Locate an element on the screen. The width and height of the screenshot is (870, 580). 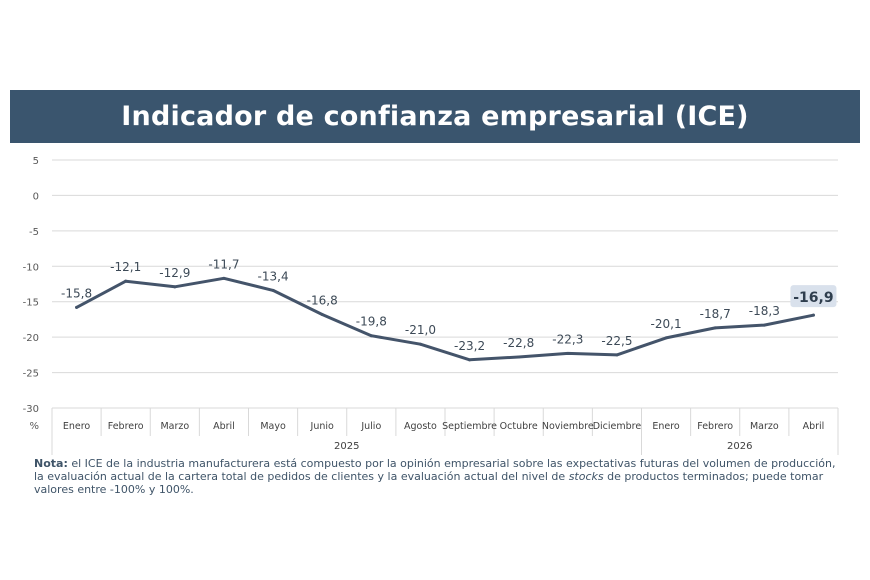
data-label: -23,2 is located at coordinates (469, 346).